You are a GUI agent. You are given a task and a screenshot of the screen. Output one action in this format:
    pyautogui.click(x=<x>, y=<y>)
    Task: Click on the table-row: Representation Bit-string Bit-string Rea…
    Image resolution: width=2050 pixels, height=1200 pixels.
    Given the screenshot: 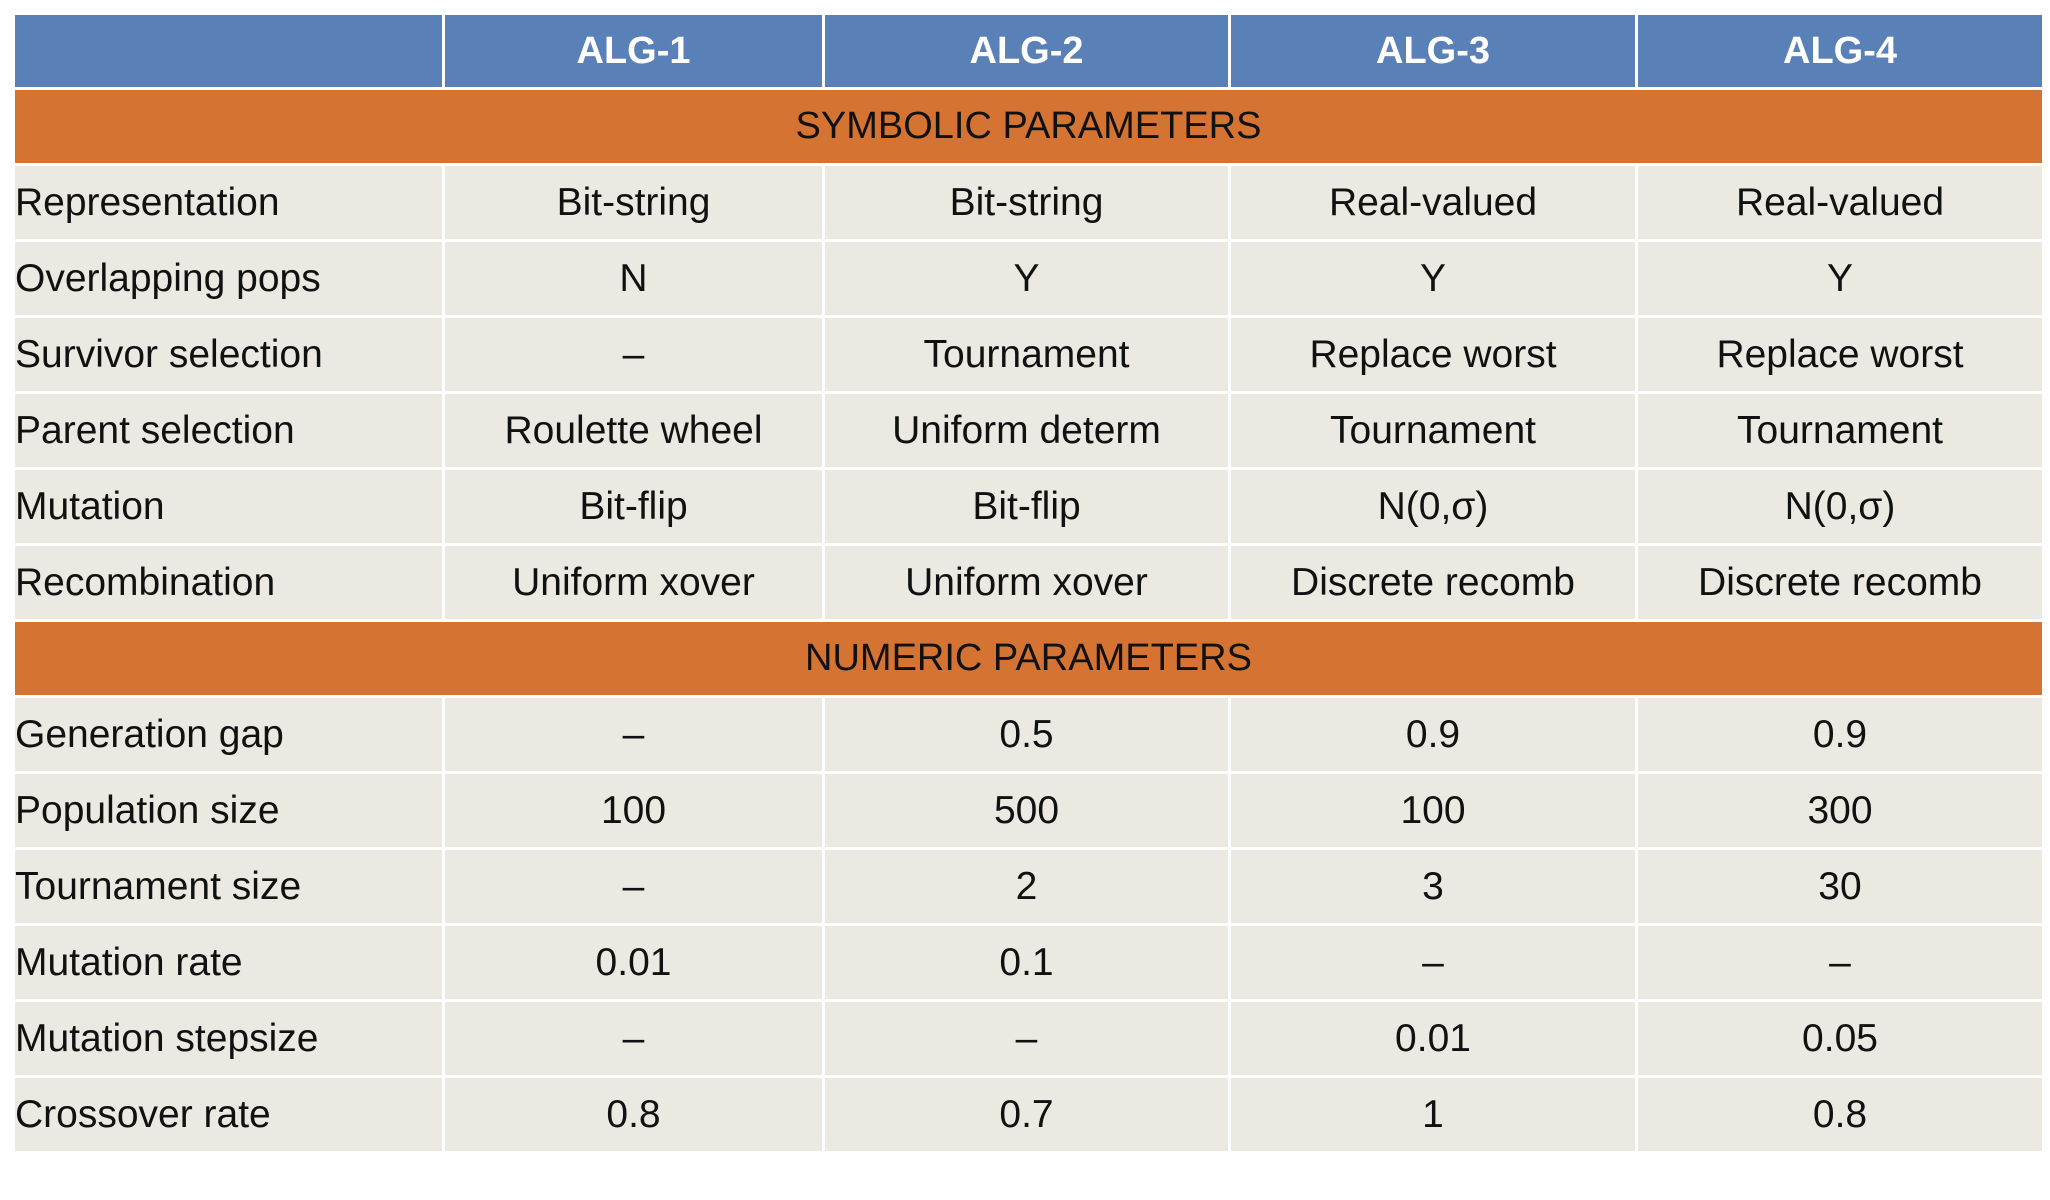 What is the action you would take?
    pyautogui.click(x=1028, y=202)
    